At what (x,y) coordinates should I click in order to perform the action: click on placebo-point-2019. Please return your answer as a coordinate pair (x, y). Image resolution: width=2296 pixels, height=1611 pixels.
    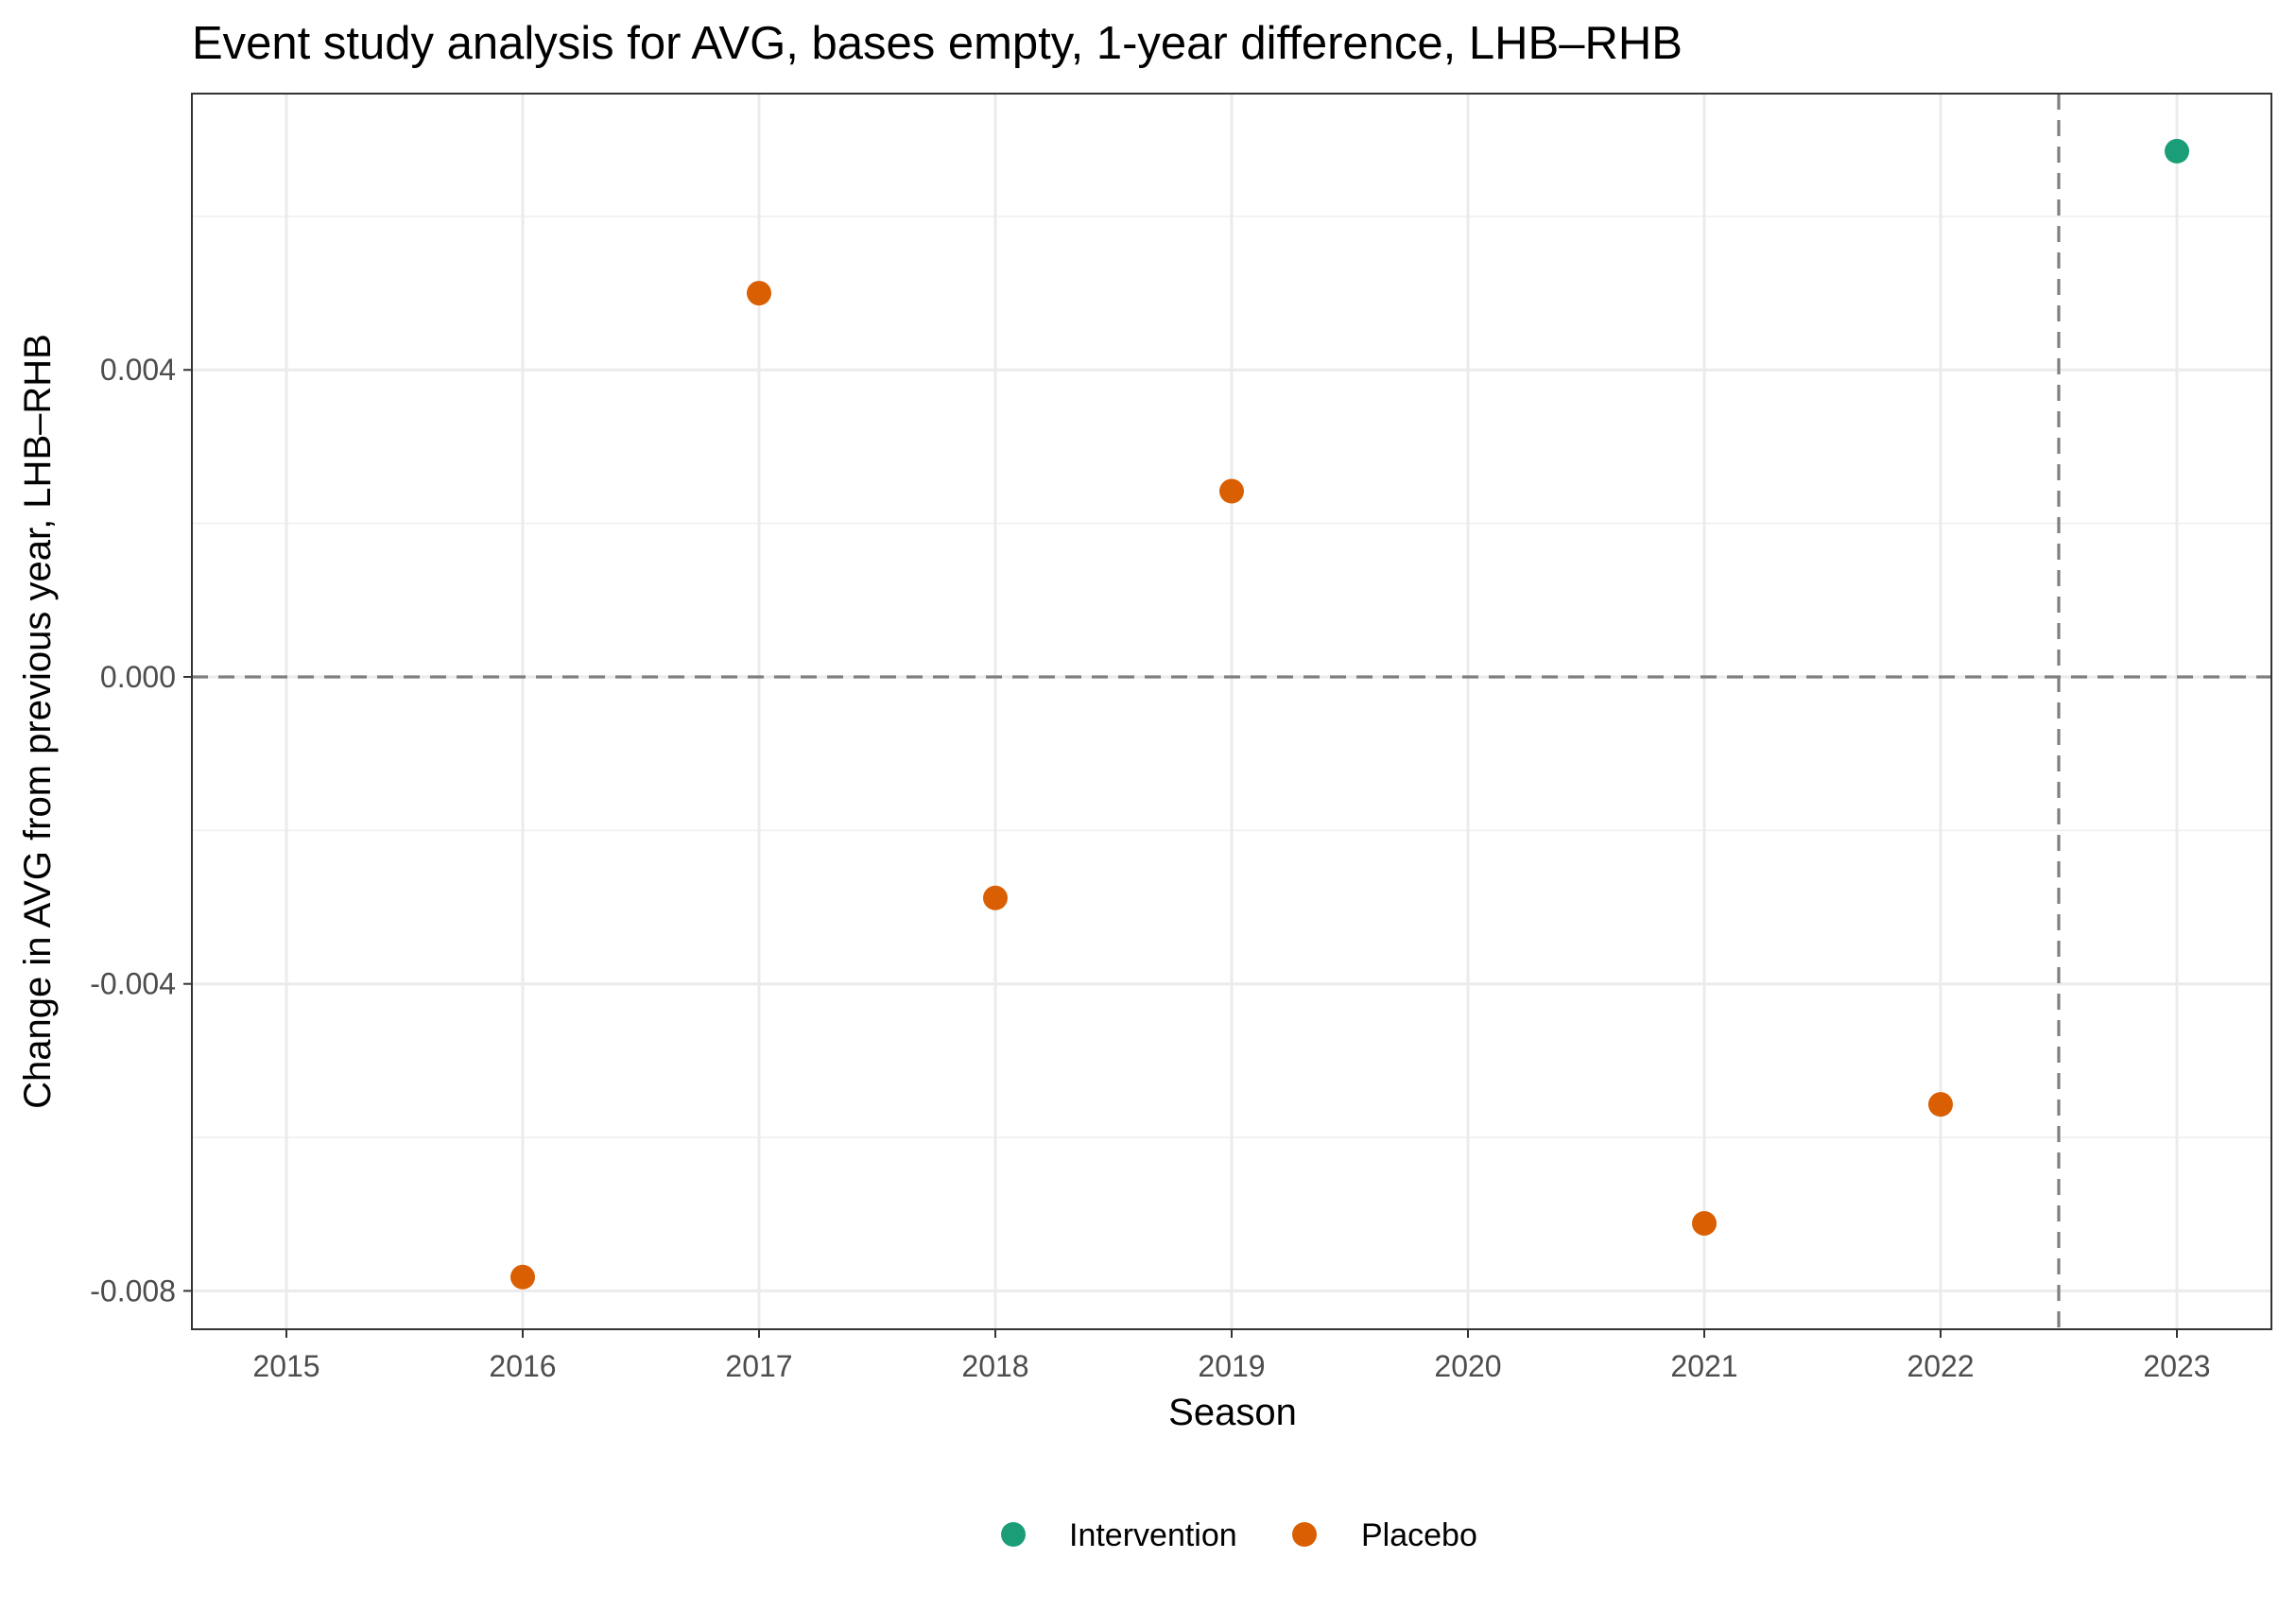
    Looking at the image, I should click on (1231, 491).